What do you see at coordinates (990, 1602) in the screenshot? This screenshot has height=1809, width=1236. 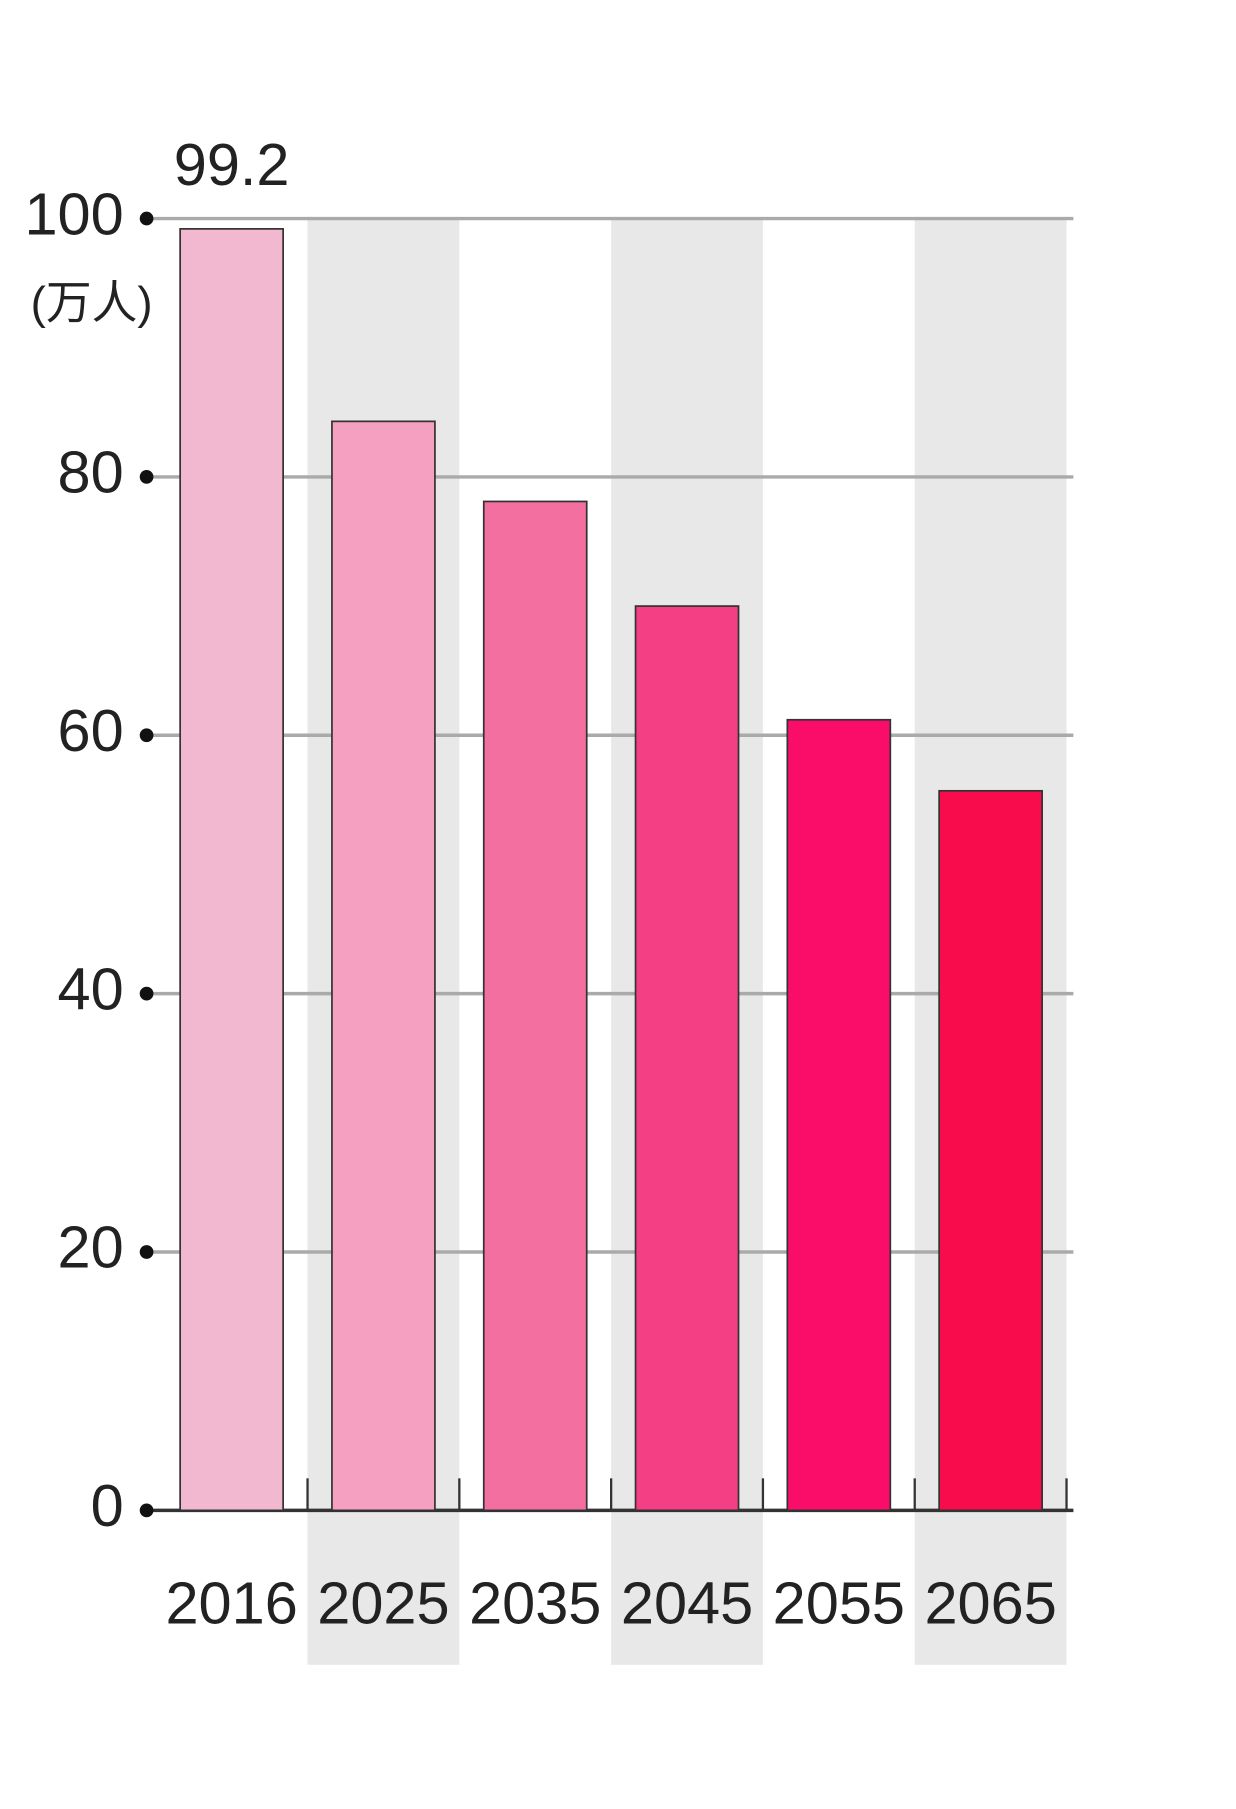 I see `x-tick-label: 2065` at bounding box center [990, 1602].